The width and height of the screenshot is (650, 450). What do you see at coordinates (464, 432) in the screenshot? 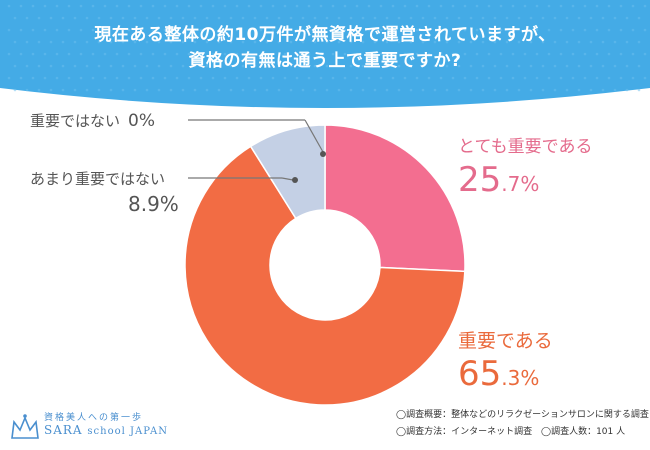
I see `footnote-survey-method: ◯調査方法：インターネット調査` at bounding box center [464, 432].